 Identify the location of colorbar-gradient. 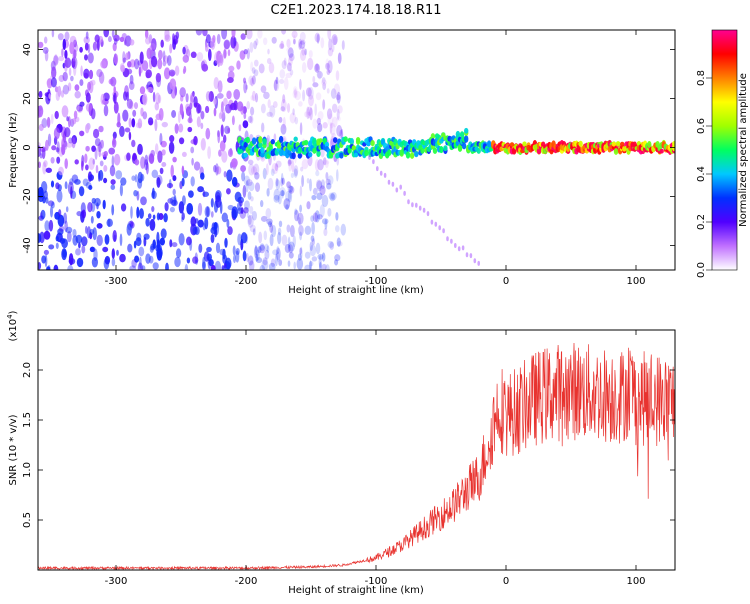
(724, 150).